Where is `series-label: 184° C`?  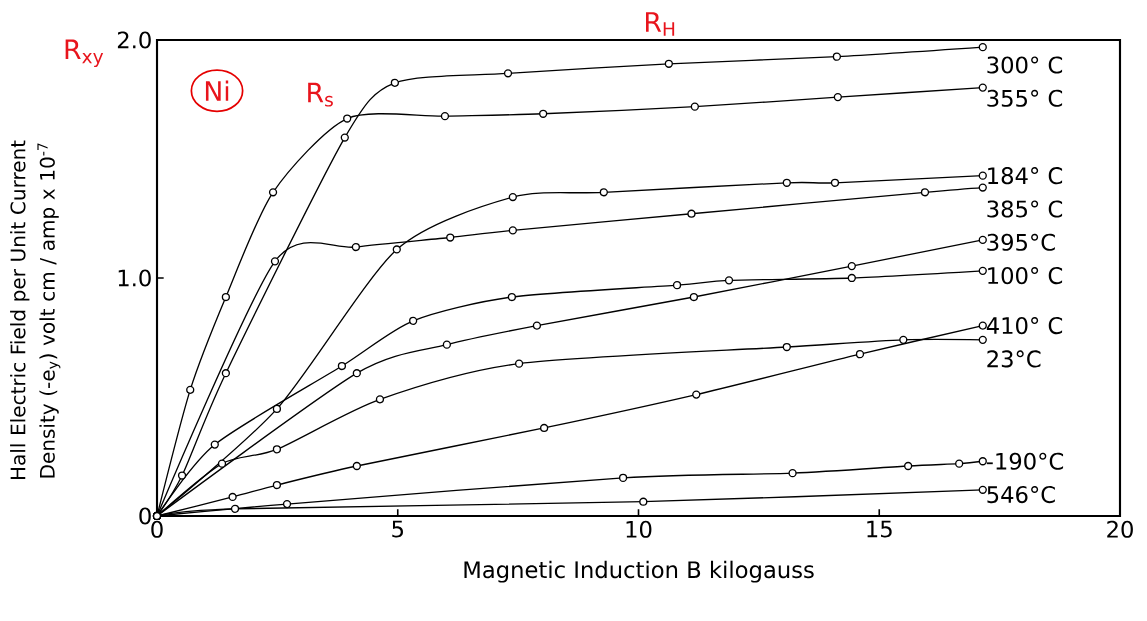 series-label: 184° C is located at coordinates (1025, 176).